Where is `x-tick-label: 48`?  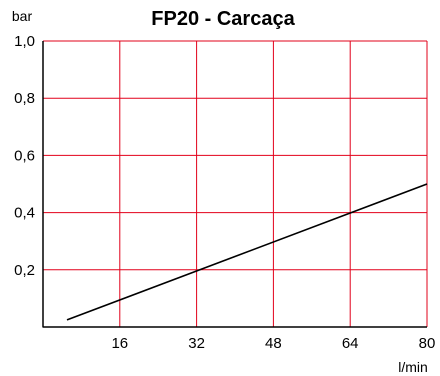 x-tick-label: 48 is located at coordinates (273, 343).